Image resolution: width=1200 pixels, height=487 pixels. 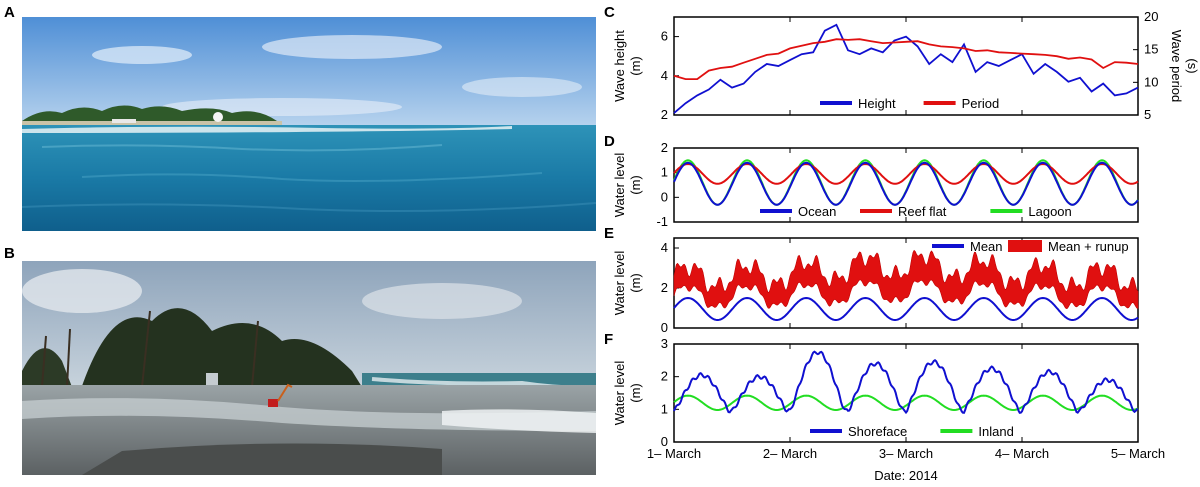 What do you see at coordinates (1022, 453) in the screenshot?
I see `chart-f-xtick-label: 4– March` at bounding box center [1022, 453].